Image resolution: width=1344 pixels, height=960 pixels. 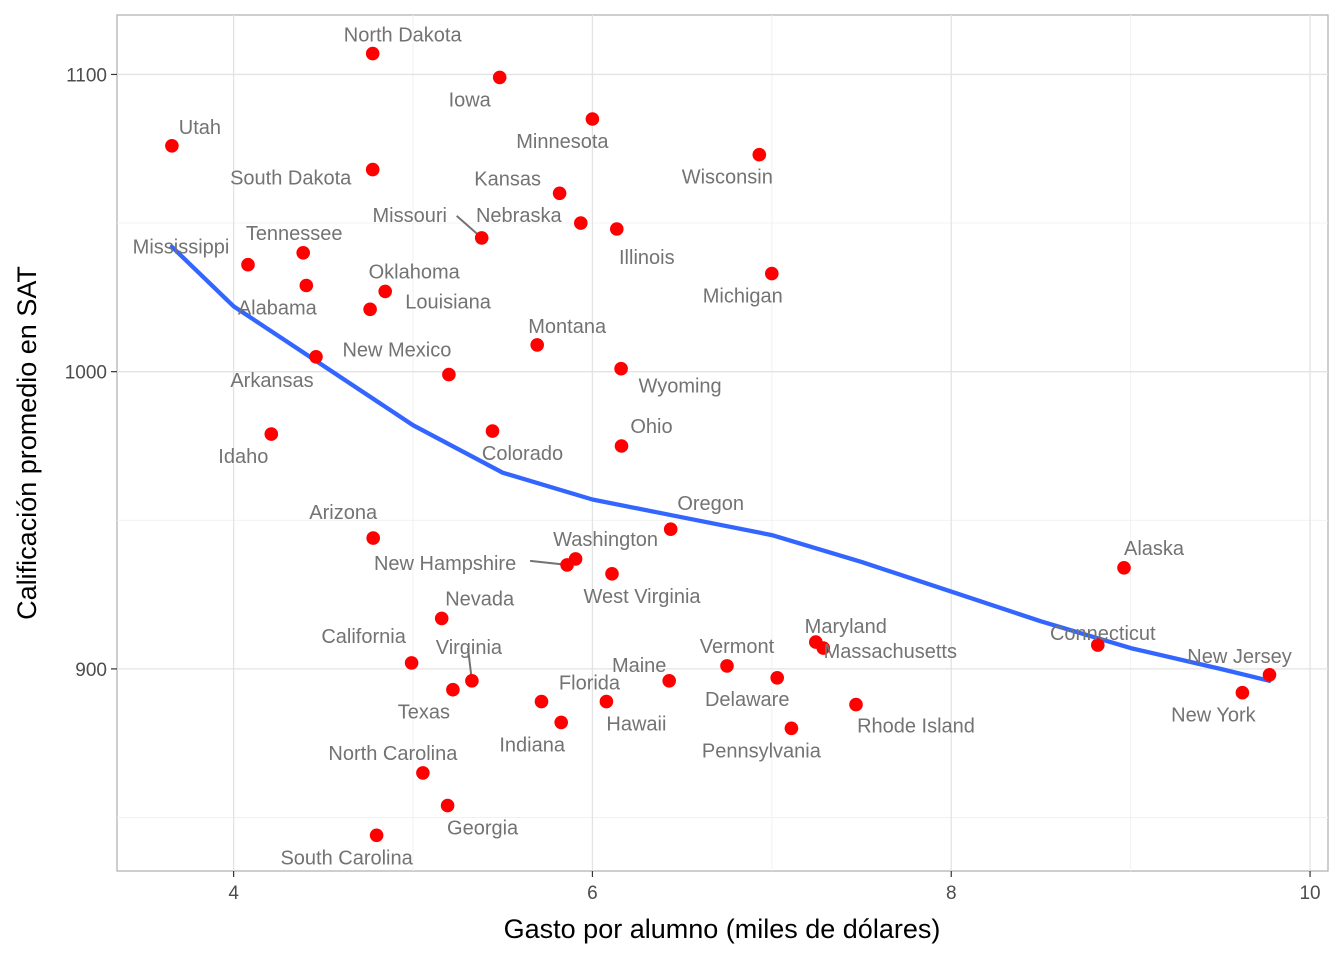 I want to click on point-arkansas, so click(x=316, y=357).